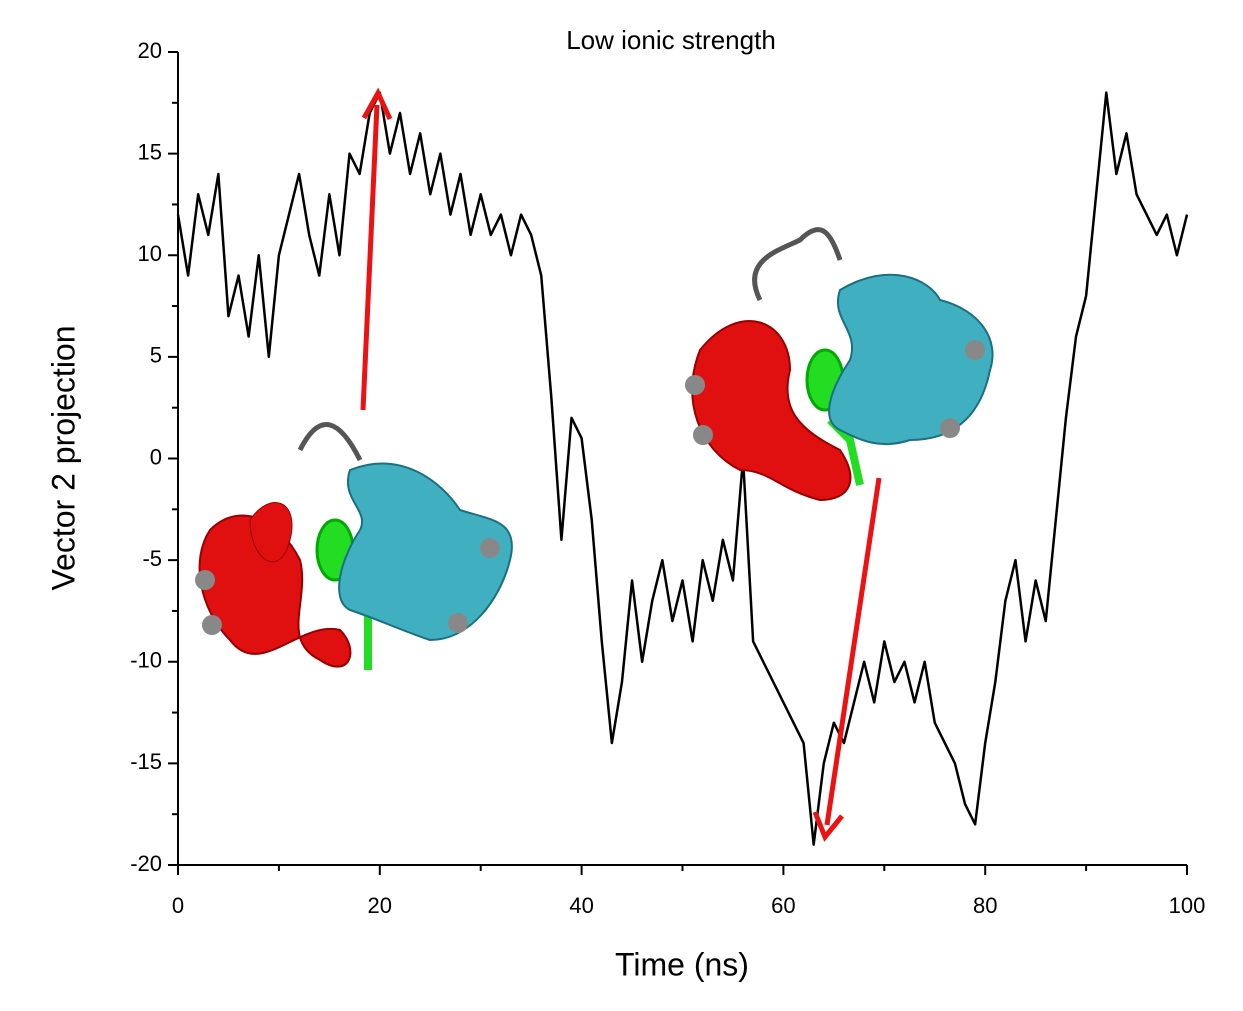 Image resolution: width=1243 pixels, height=1011 pixels. I want to click on y-tick-label: -15, so click(146, 761).